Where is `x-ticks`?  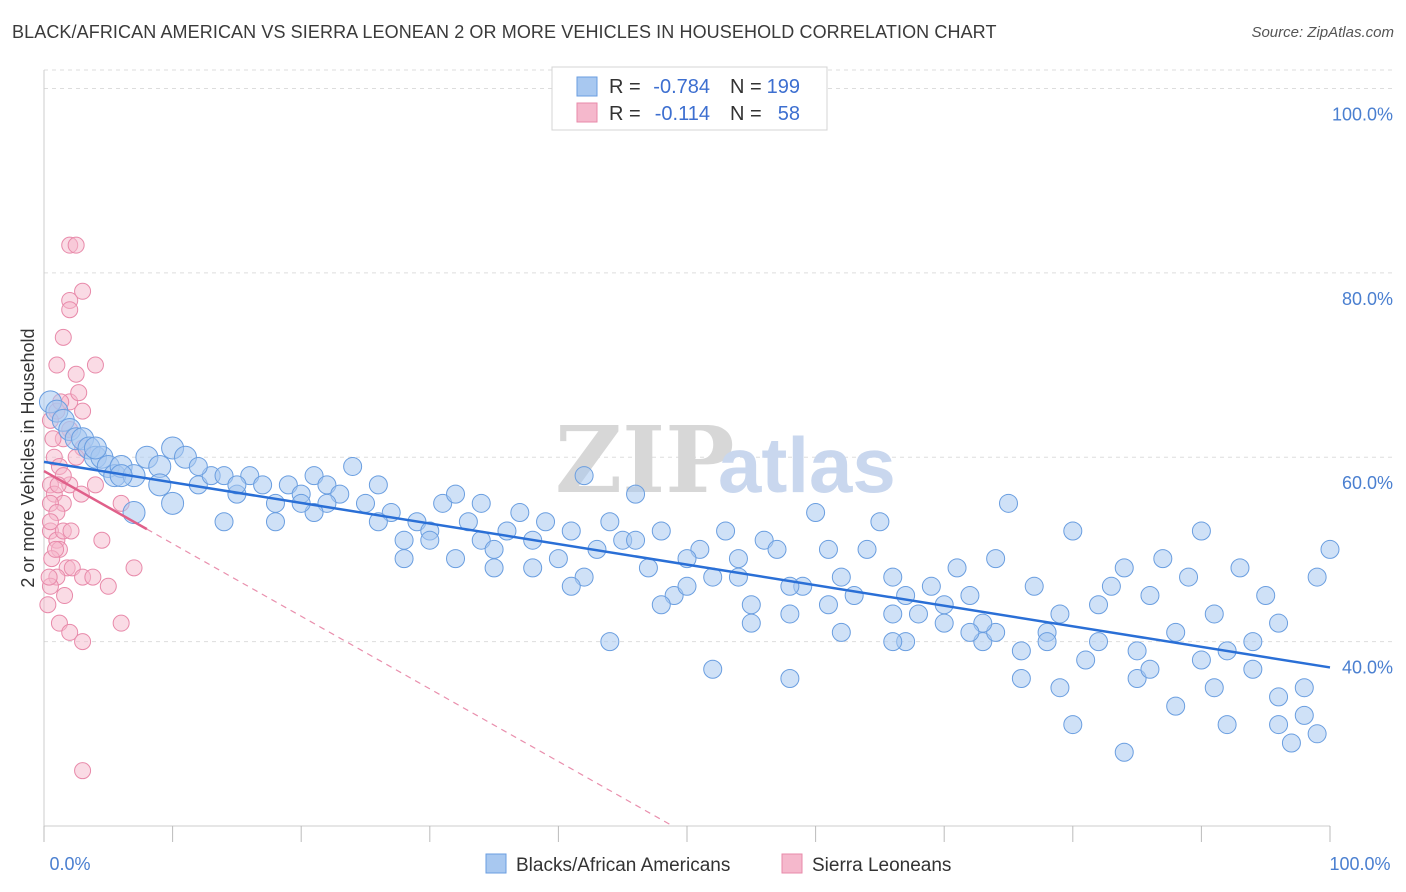 x-ticks is located at coordinates (687, 834).